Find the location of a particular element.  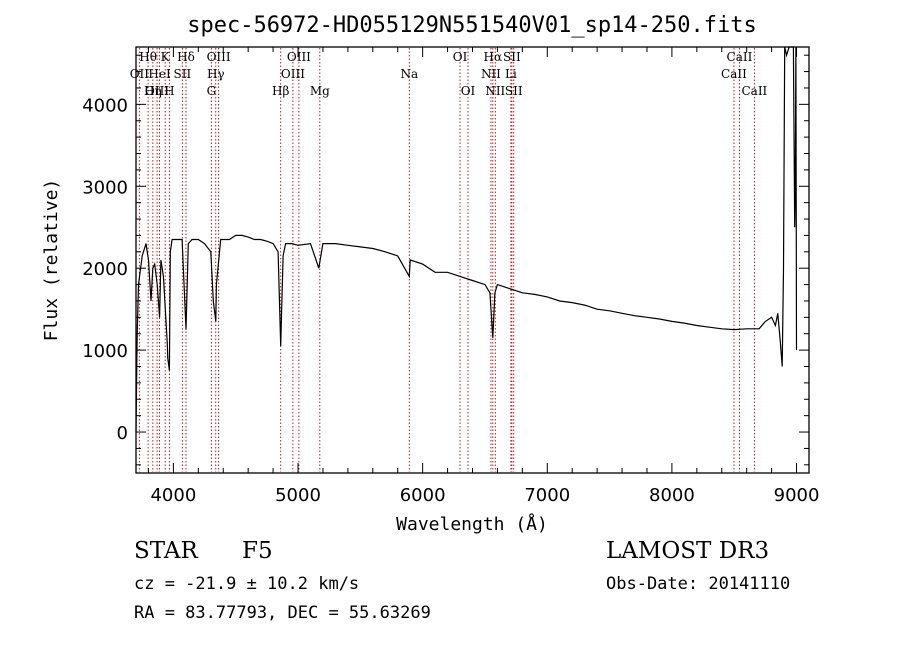

line-label-13: OIII is located at coordinates (299, 57).